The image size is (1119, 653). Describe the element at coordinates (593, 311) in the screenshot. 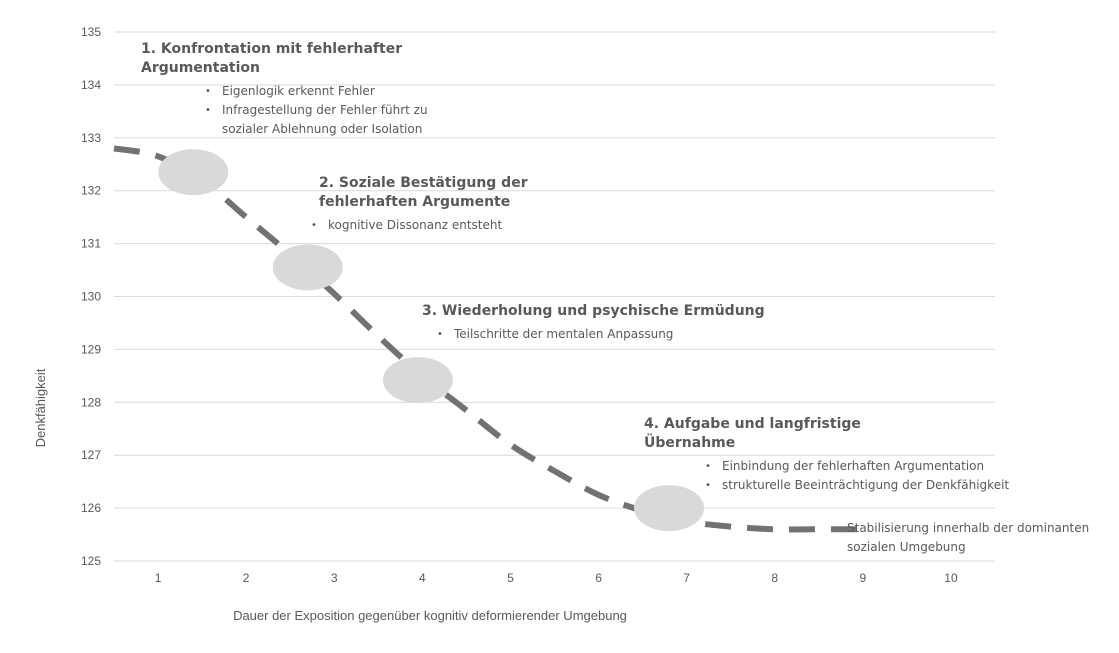

I see `annotation-title: 3. Wiederholung und psychische Ermüdung` at that location.